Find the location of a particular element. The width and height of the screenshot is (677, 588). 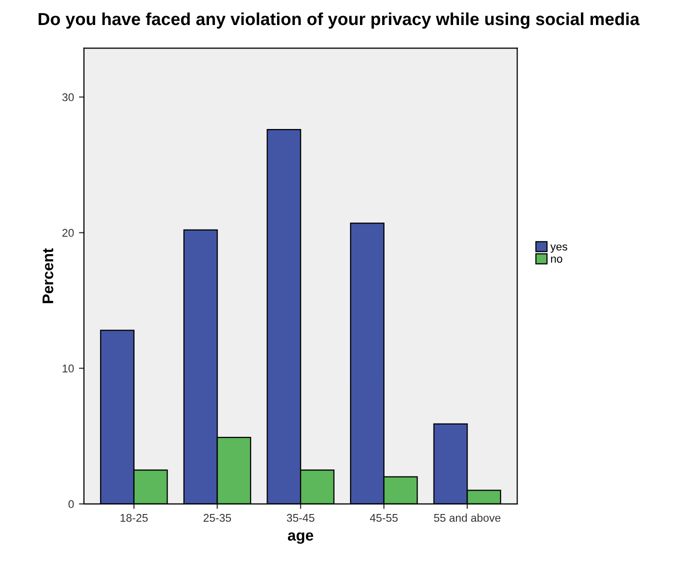

legend-label: yes is located at coordinates (559, 248).